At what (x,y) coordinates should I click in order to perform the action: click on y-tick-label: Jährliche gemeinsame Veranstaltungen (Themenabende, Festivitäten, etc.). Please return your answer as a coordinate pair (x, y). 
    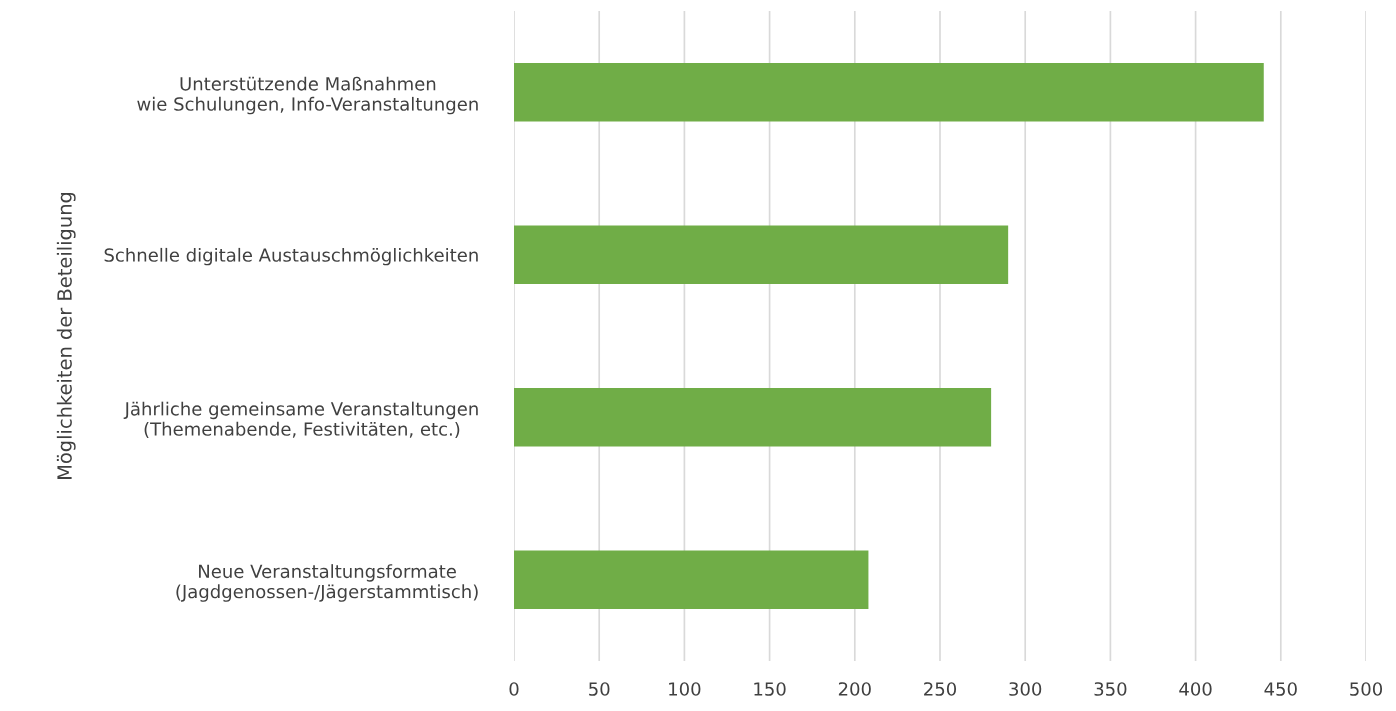
    Looking at the image, I should click on (300, 419).